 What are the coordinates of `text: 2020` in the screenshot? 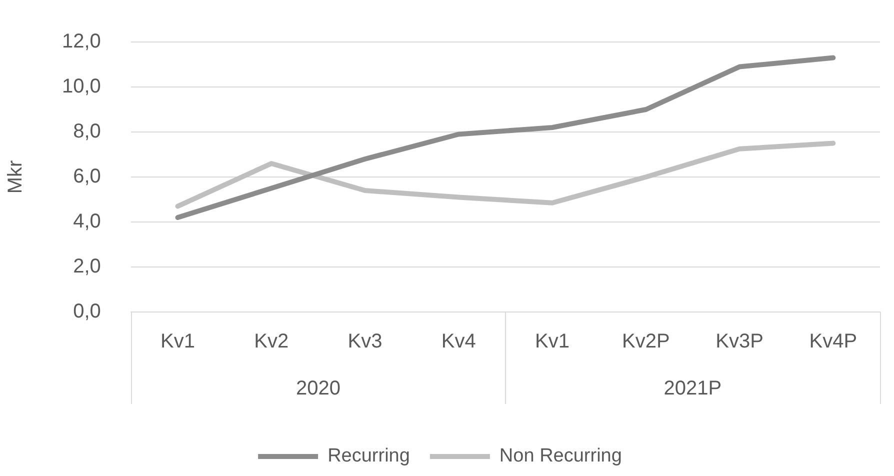 It's located at (318, 389).